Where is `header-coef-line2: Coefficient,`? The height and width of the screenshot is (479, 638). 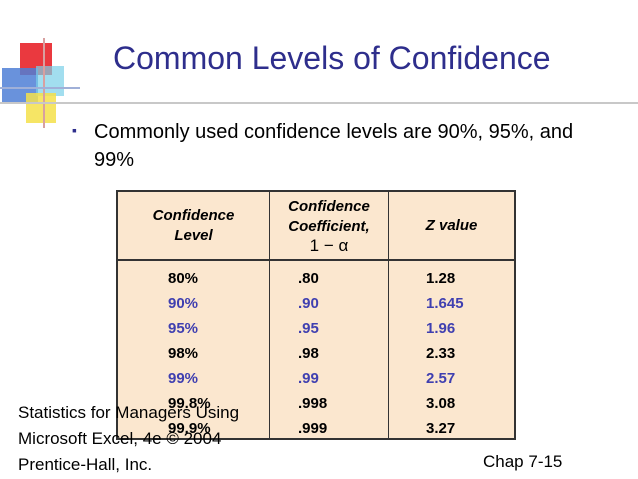 header-coef-line2: Coefficient, is located at coordinates (329, 226).